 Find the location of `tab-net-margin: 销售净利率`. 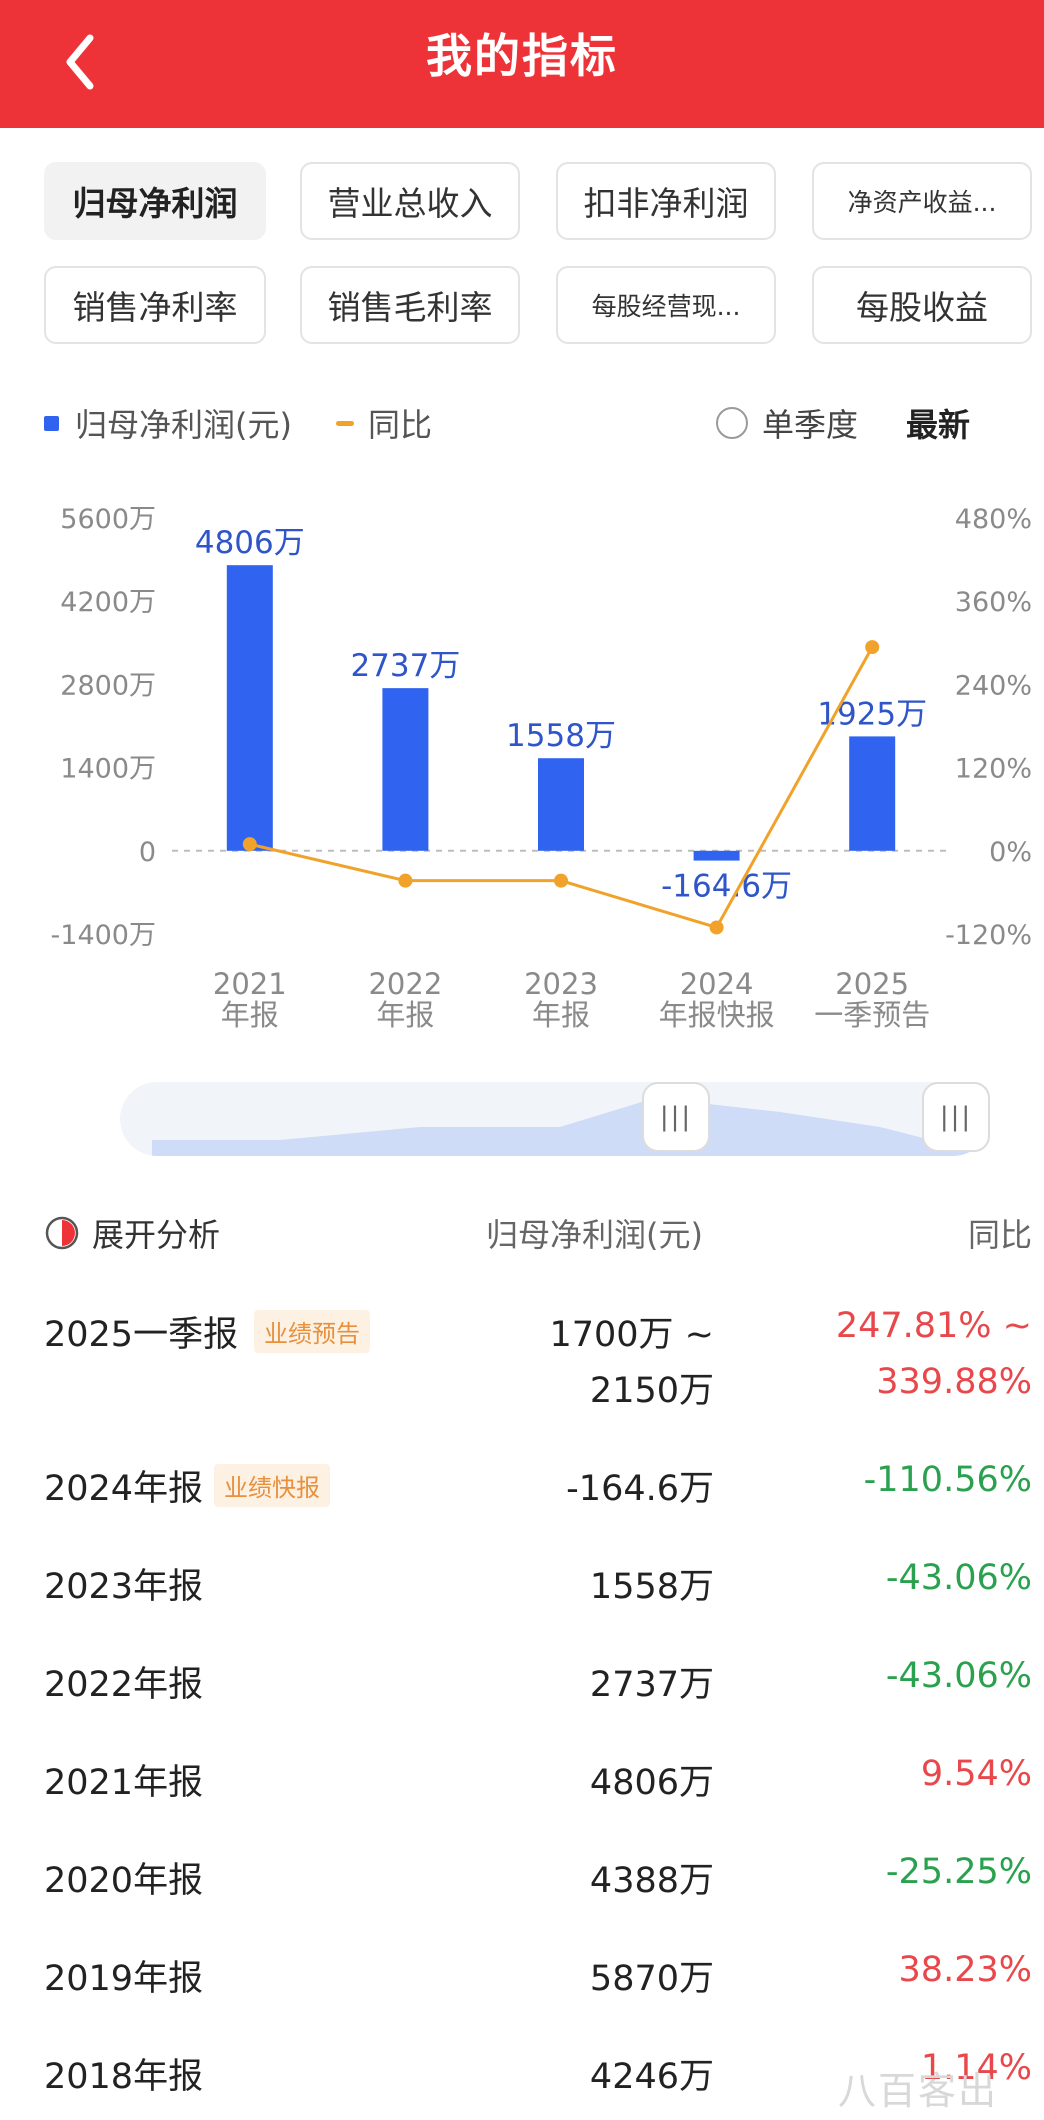

tab-net-margin: 销售净利率 is located at coordinates (155, 305).